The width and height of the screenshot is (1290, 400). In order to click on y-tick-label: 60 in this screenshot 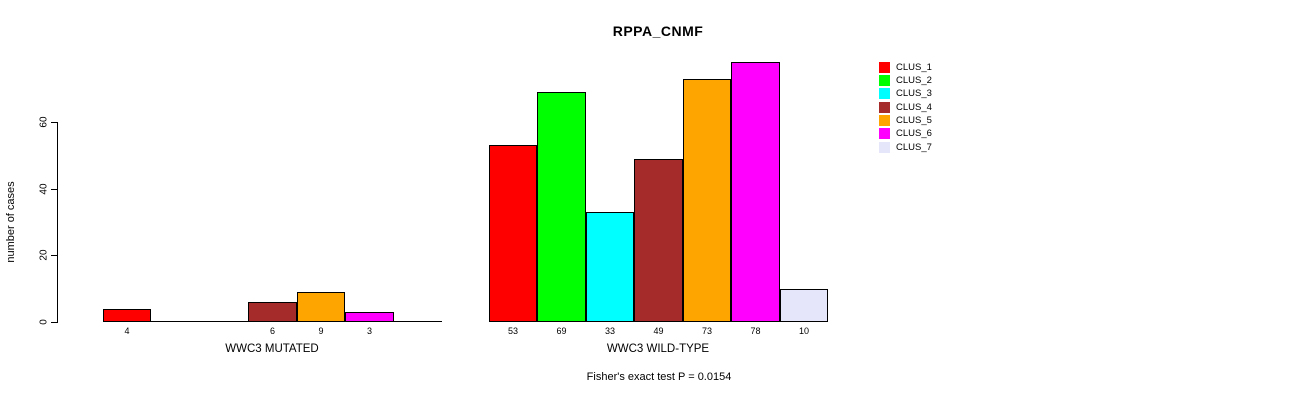, I will do `click(44, 122)`.